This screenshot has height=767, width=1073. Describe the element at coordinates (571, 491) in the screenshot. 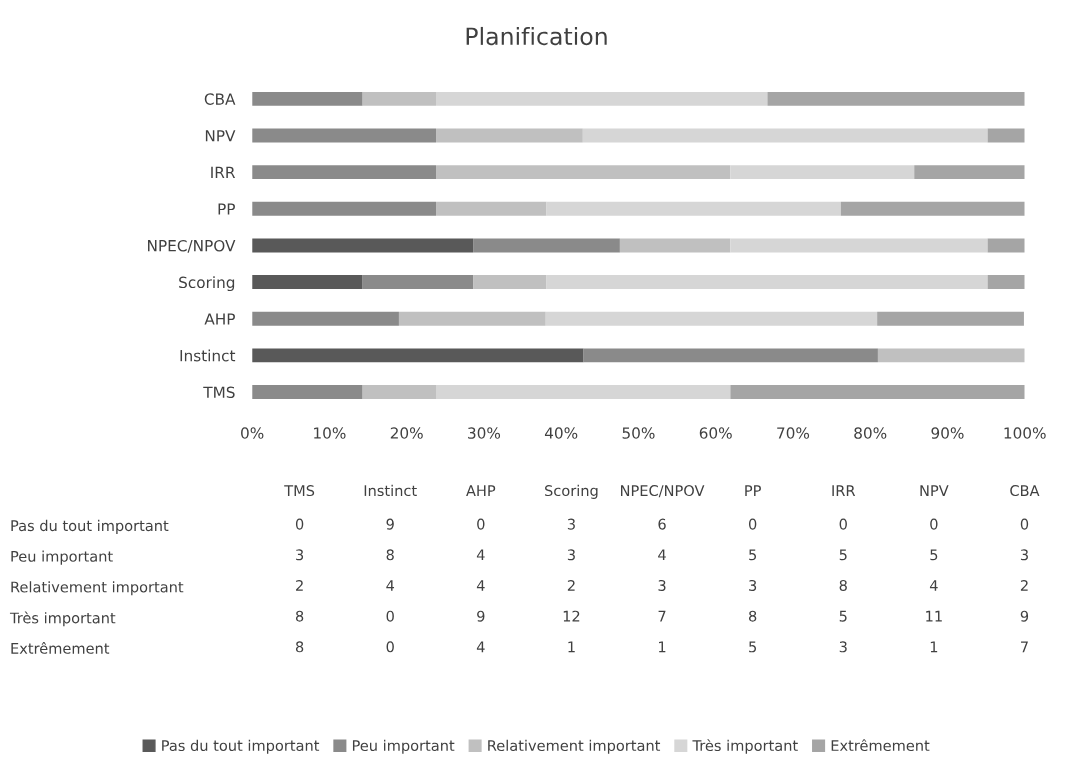

I see `x-tick-label: Scoring` at that location.